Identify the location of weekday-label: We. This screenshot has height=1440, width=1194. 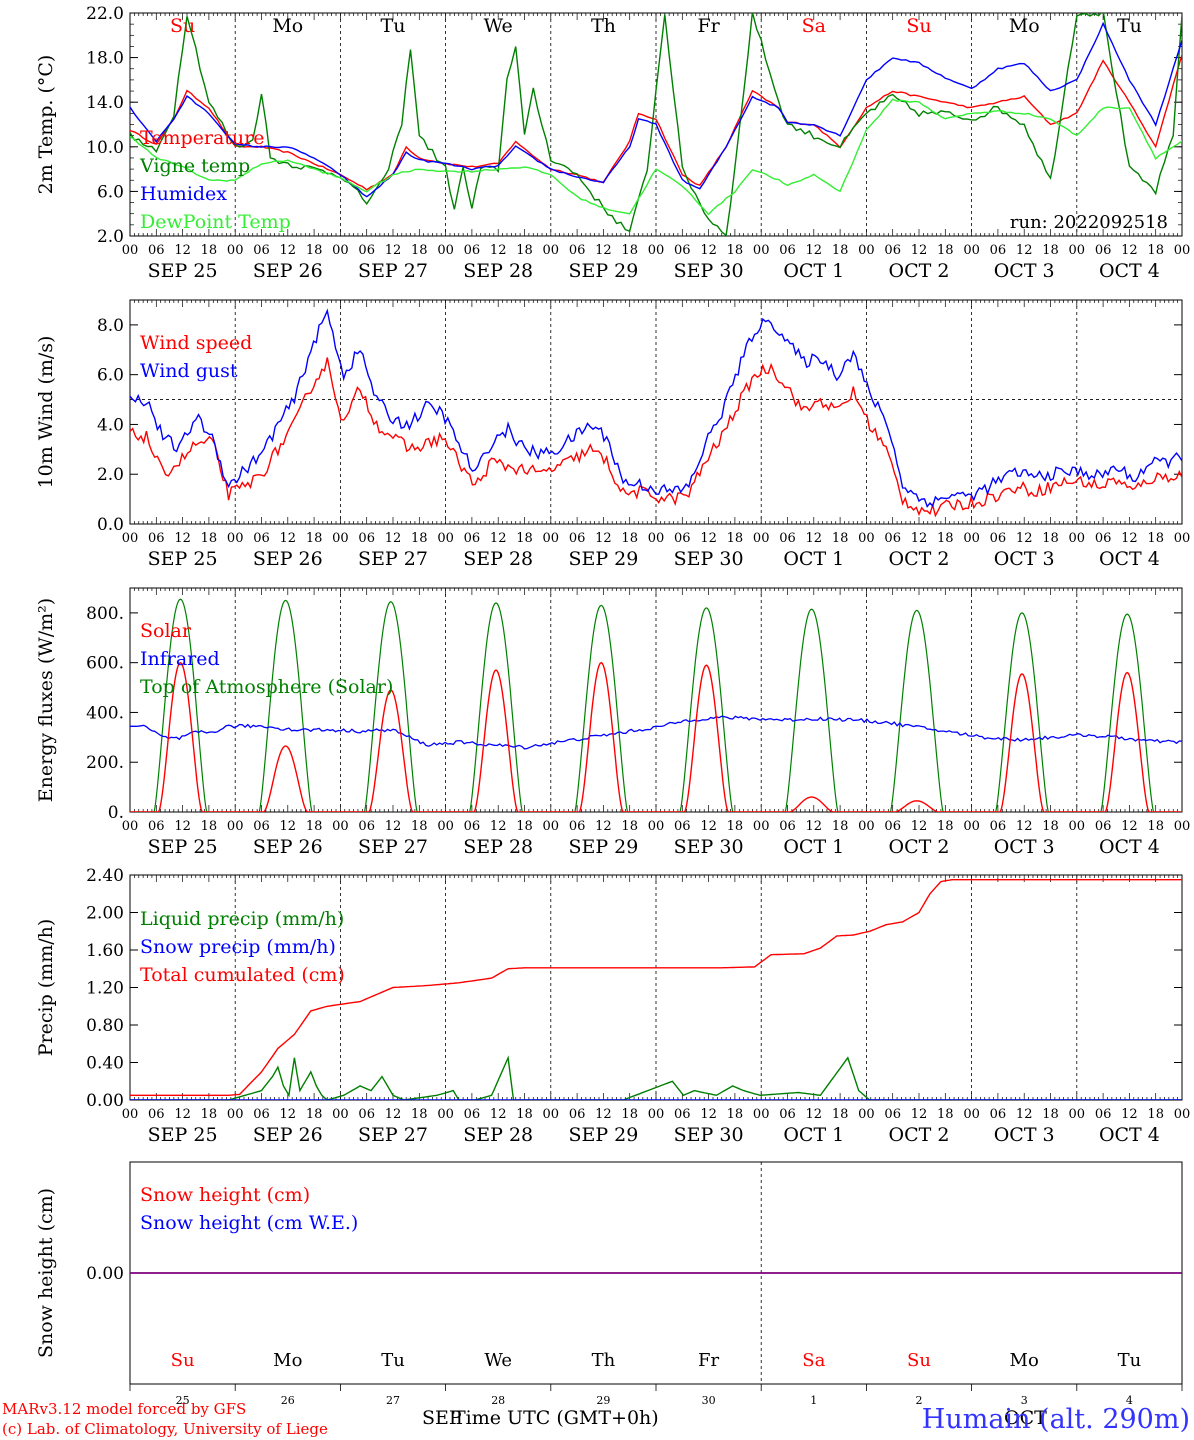
(498, 1360).